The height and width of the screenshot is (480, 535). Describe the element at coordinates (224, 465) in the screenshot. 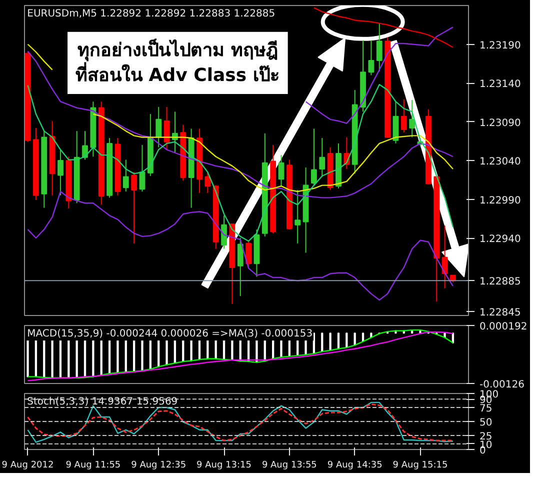

I see `x-tick-label: 9 Aug 13:15` at that location.